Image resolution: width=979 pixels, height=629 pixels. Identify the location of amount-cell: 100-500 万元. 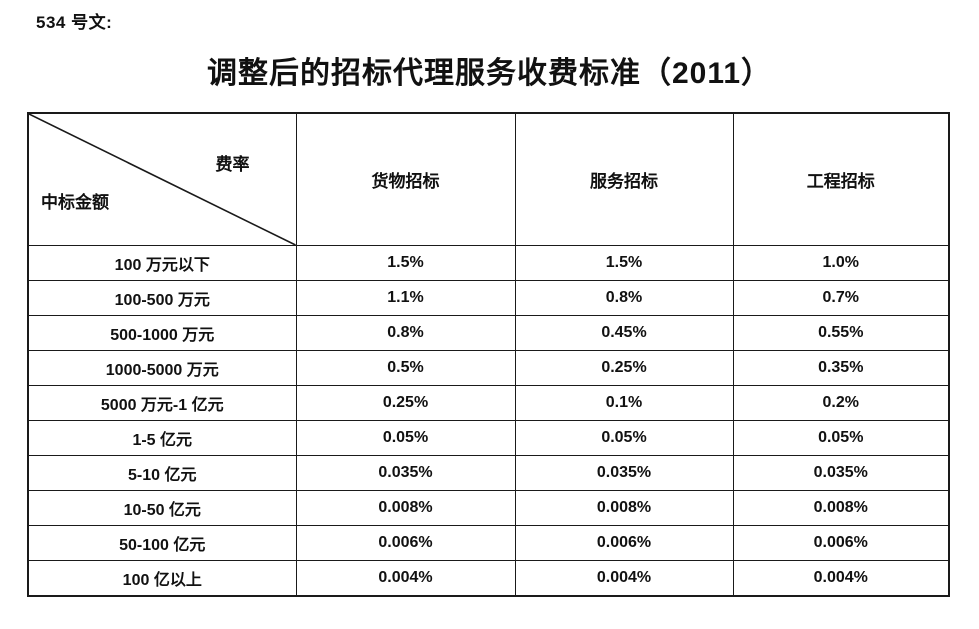
(162, 298).